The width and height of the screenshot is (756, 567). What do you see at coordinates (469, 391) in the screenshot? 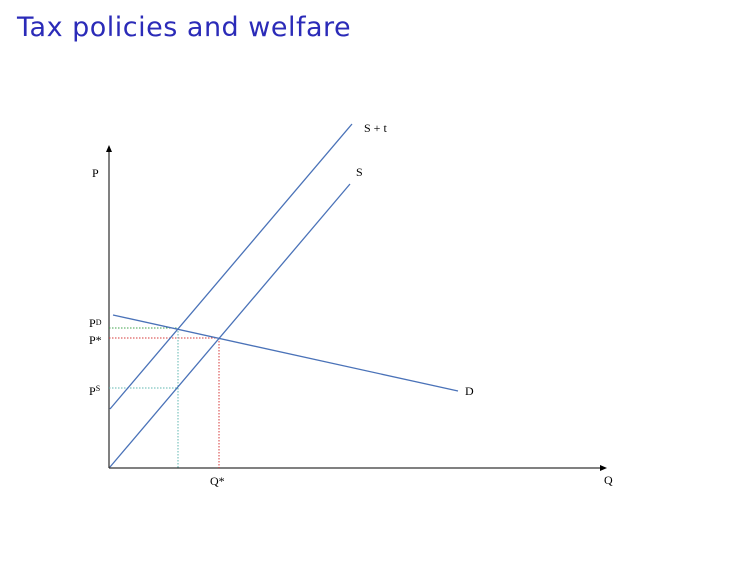
I see `demand-label: D` at bounding box center [469, 391].